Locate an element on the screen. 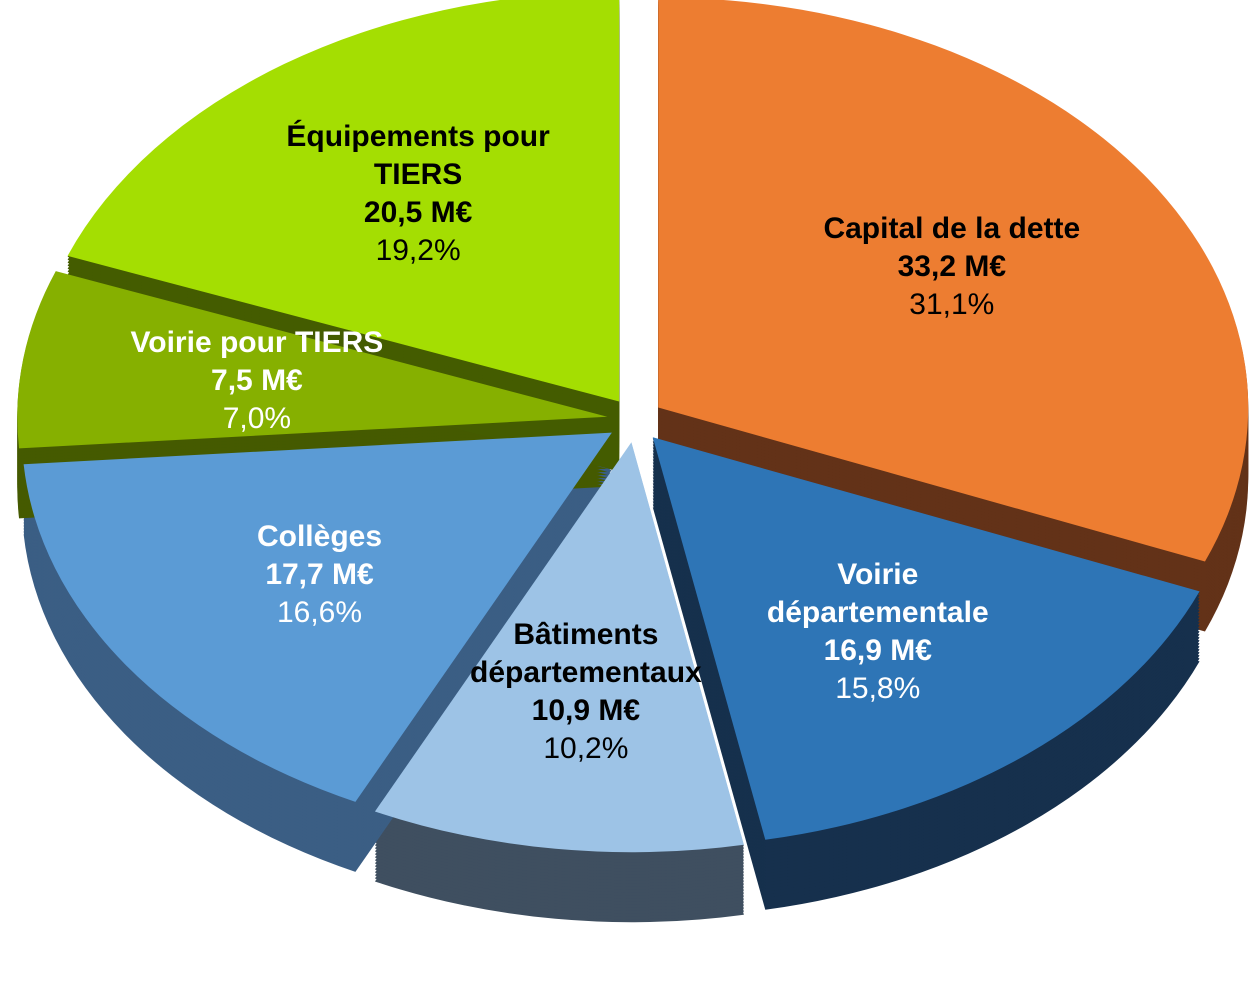 The image size is (1258, 998). percentage-label: 15,8% is located at coordinates (878, 688).